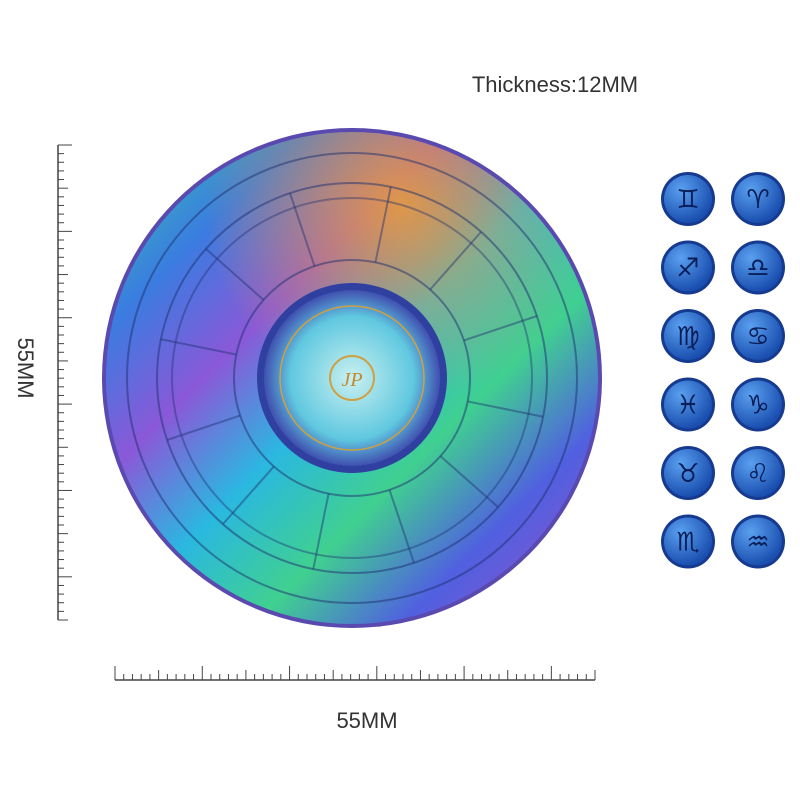 This screenshot has width=800, height=800. I want to click on zodiac-icon: ♏, so click(687, 543).